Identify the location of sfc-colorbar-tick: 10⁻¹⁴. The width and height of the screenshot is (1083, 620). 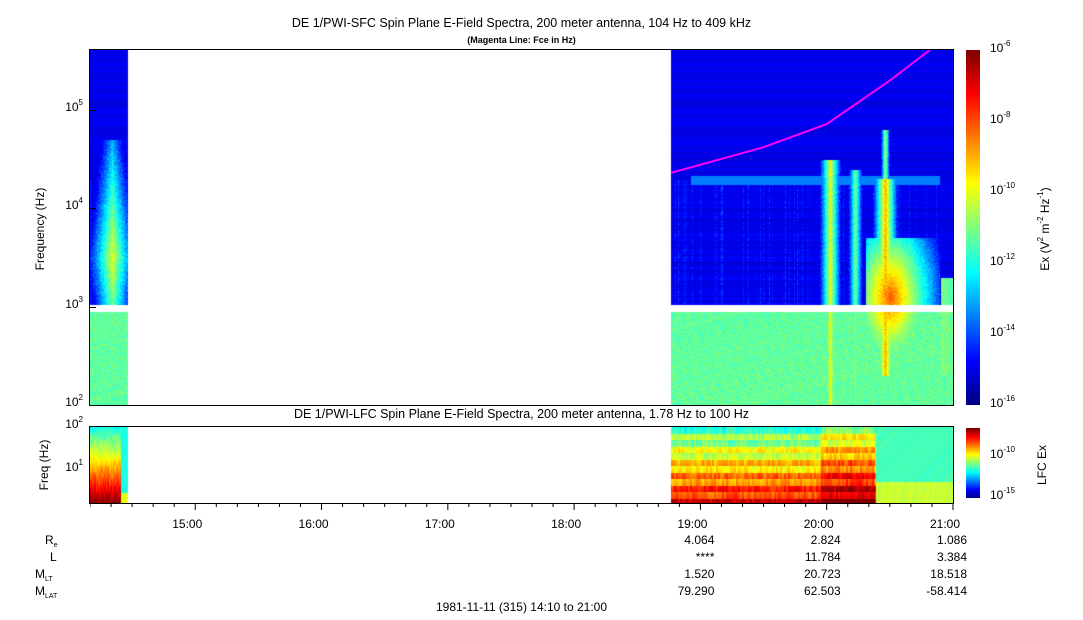
(1002, 331).